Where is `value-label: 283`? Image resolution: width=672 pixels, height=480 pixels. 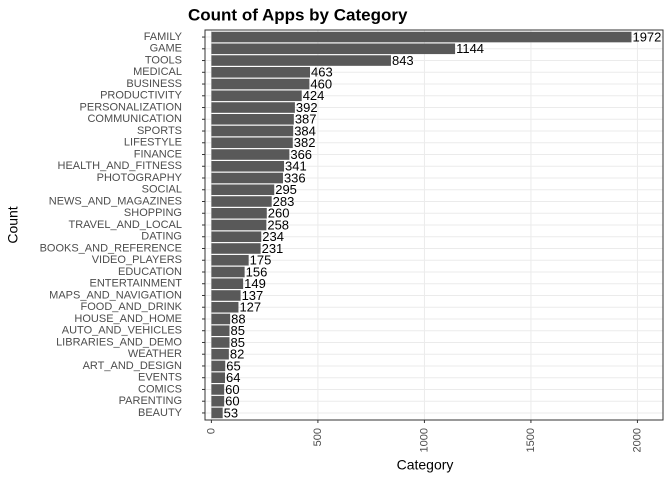 value-label: 283 is located at coordinates (284, 201).